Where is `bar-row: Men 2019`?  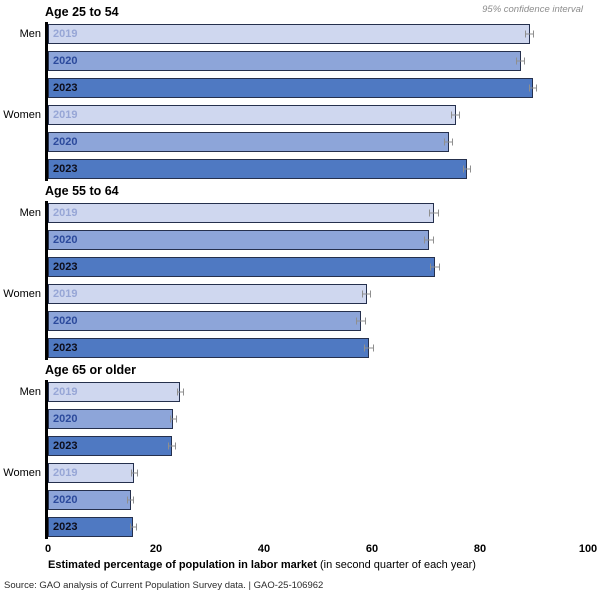 bar-row: Men 2019 is located at coordinates (300, 392).